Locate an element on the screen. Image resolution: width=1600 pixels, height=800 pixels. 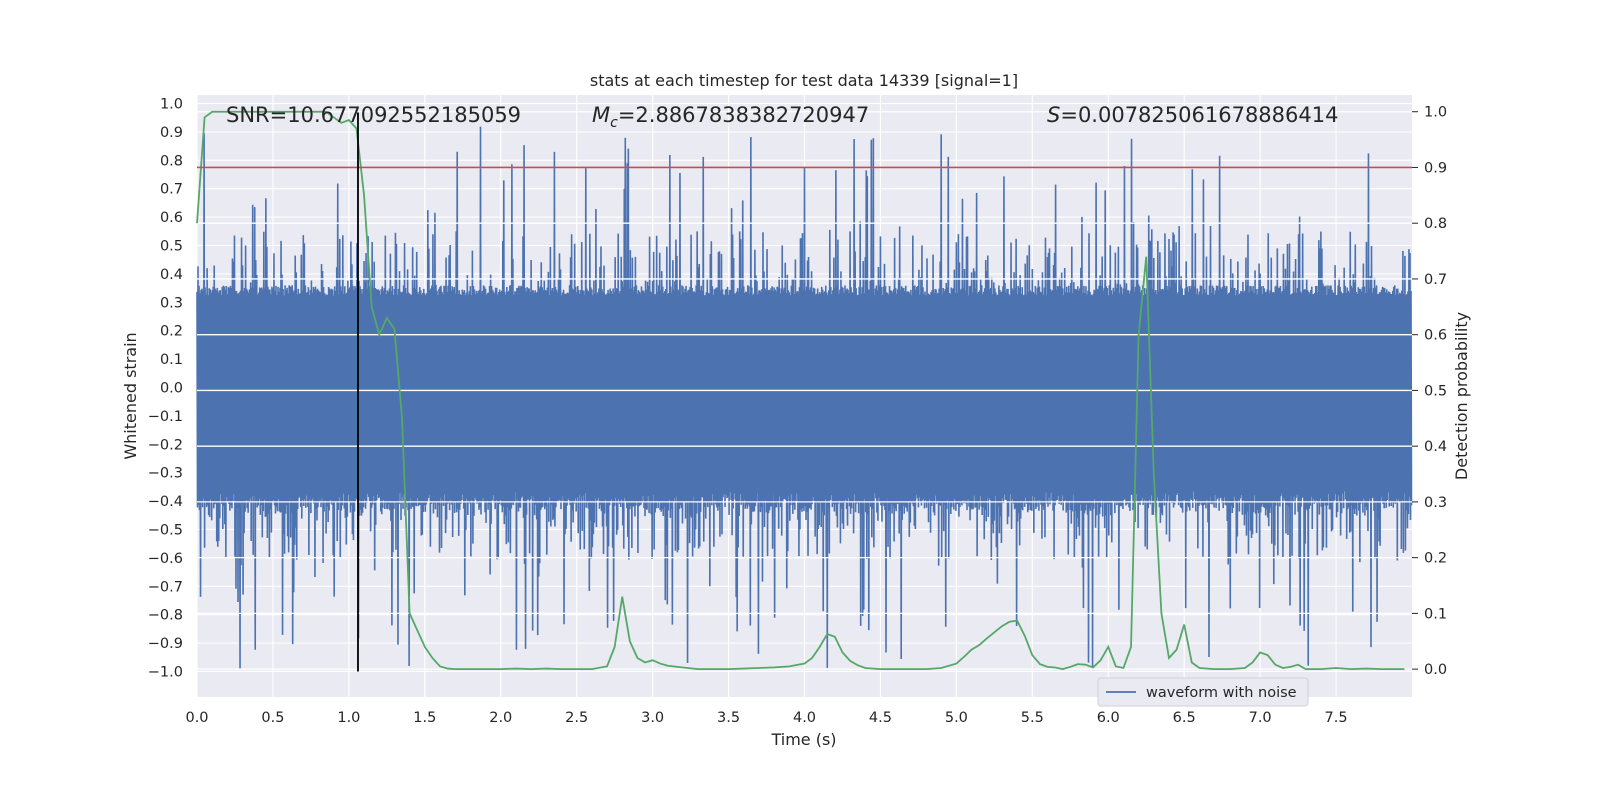
y-axis-label-left: Whitened strain is located at coordinates (130, 395).